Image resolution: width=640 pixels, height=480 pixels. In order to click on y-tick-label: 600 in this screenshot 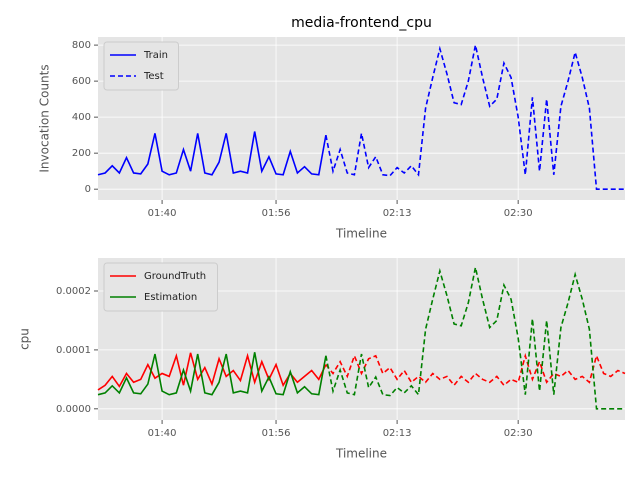, I will do `click(81, 81)`.